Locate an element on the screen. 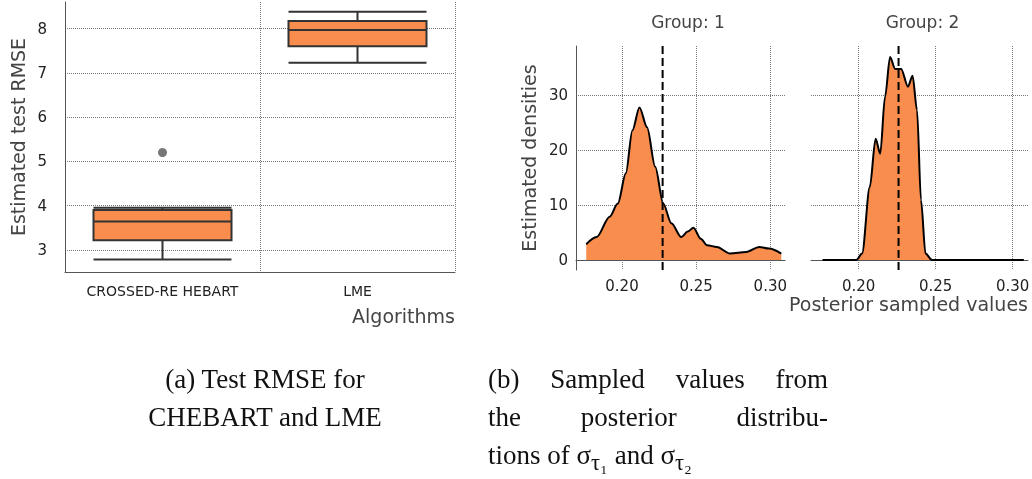 The image size is (1032, 479). y-tick-label: 5 is located at coordinates (42, 161).